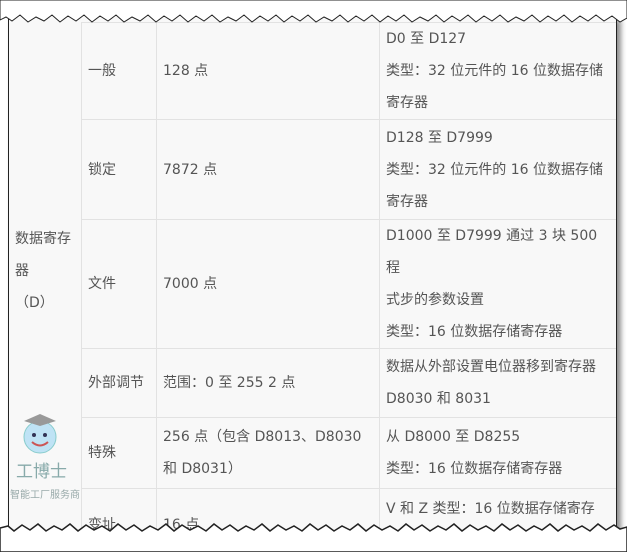 This screenshot has width=627, height=552. I want to click on type-cell: 外部调节, so click(119, 383).